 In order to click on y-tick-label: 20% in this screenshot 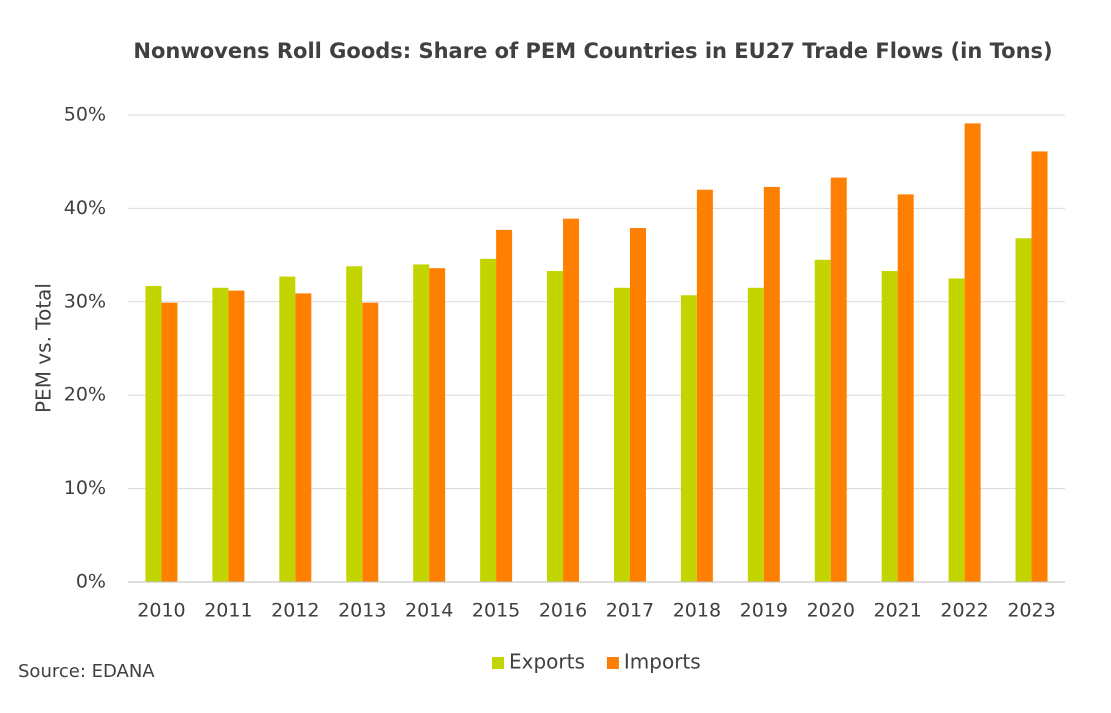, I will do `click(85, 395)`.